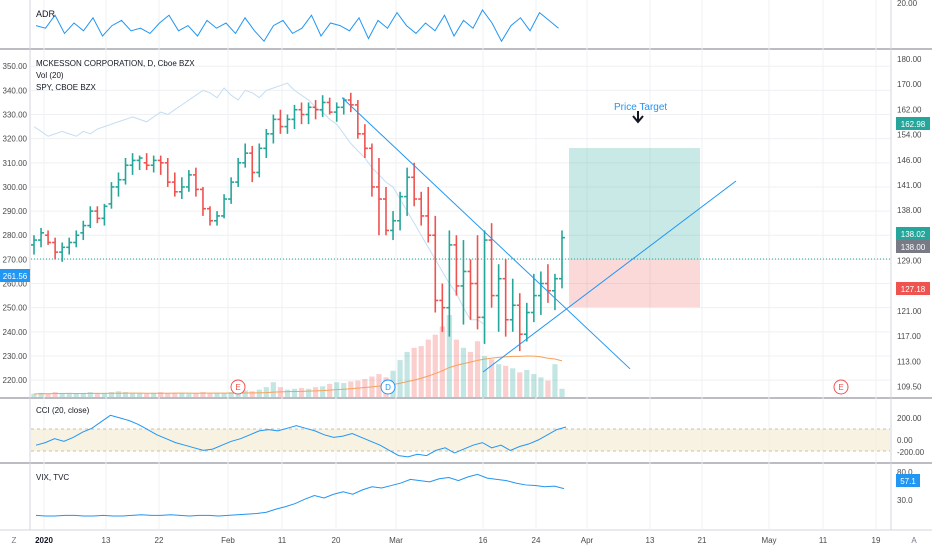 This screenshot has height=550, width=932. Describe the element at coordinates (14, 540) in the screenshot. I see `timezone-button: Z` at that location.